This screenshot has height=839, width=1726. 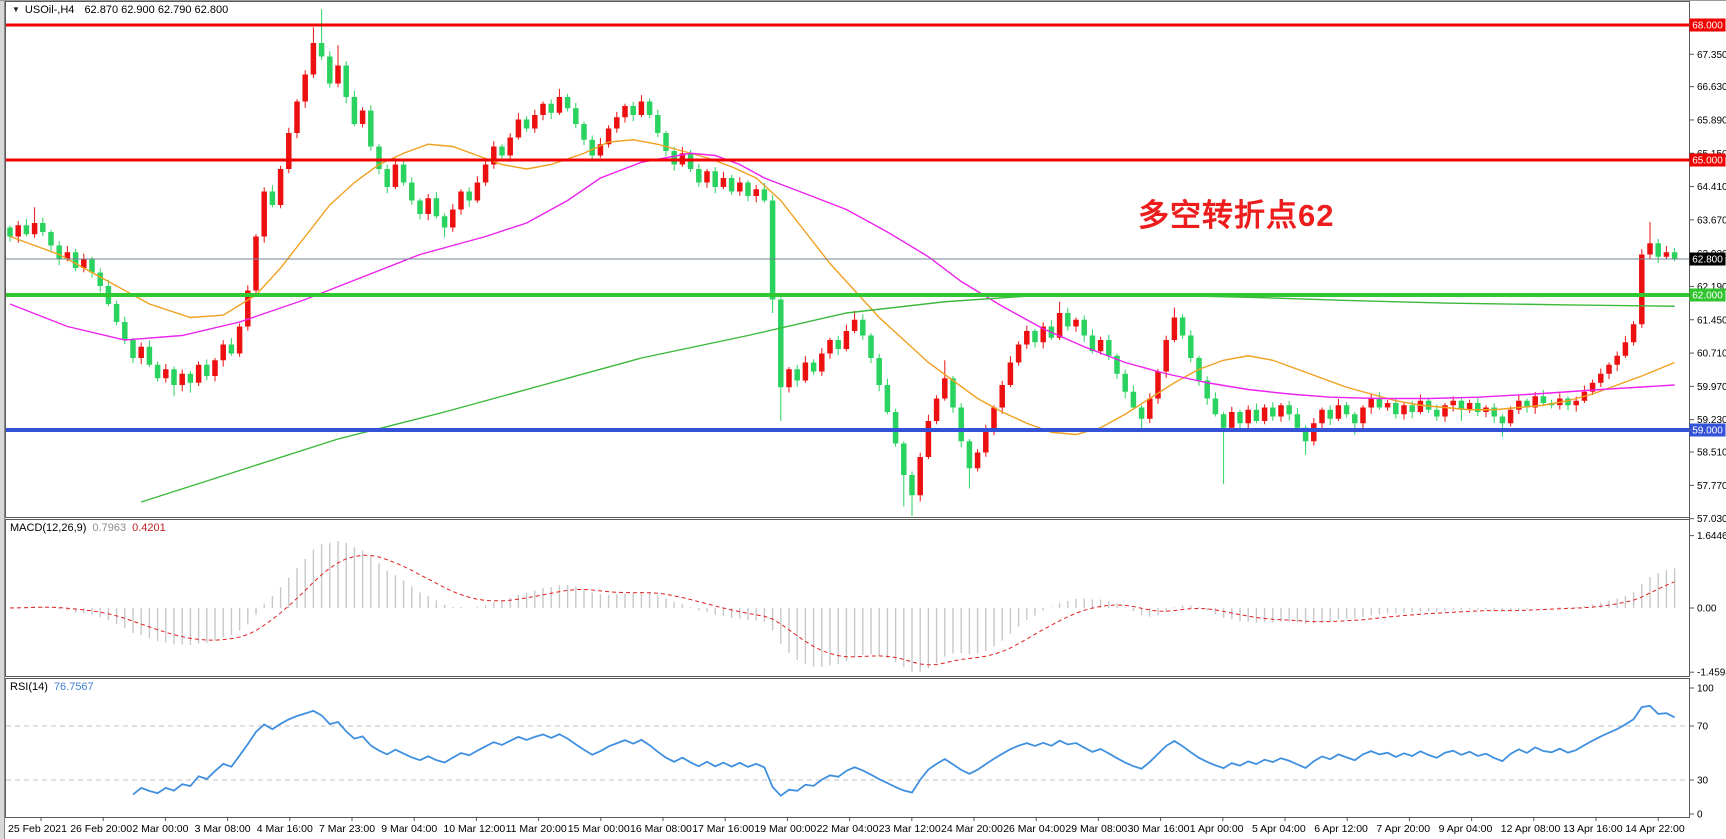 I want to click on macd-signal-line, so click(x=842, y=610).